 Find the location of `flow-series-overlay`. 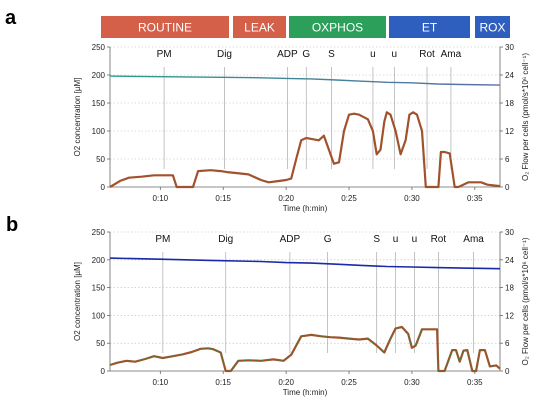

flow-series-overlay is located at coordinates (305, 349).